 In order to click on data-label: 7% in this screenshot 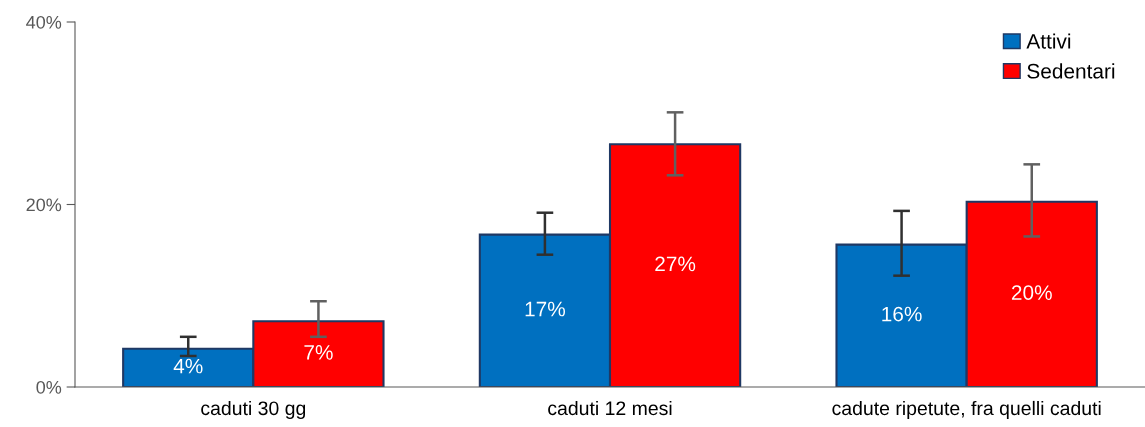, I will do `click(318, 352)`.